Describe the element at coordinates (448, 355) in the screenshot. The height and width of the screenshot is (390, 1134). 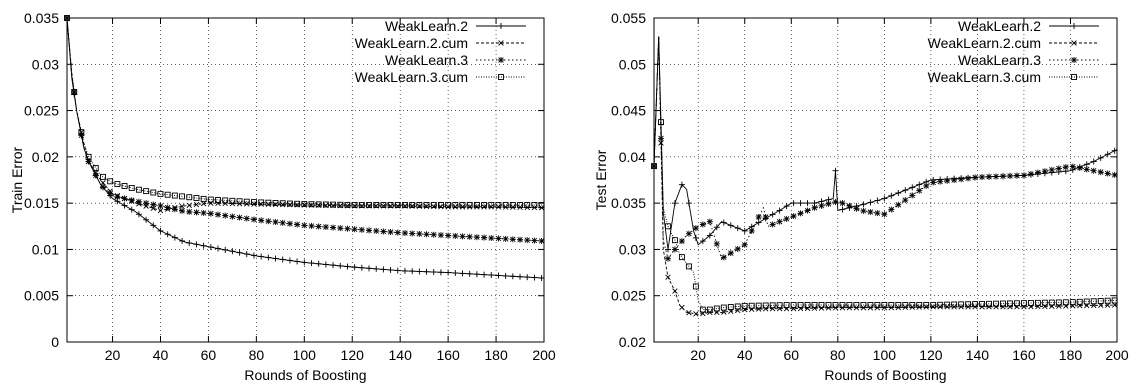
I see `x-tick-label: 160` at that location.